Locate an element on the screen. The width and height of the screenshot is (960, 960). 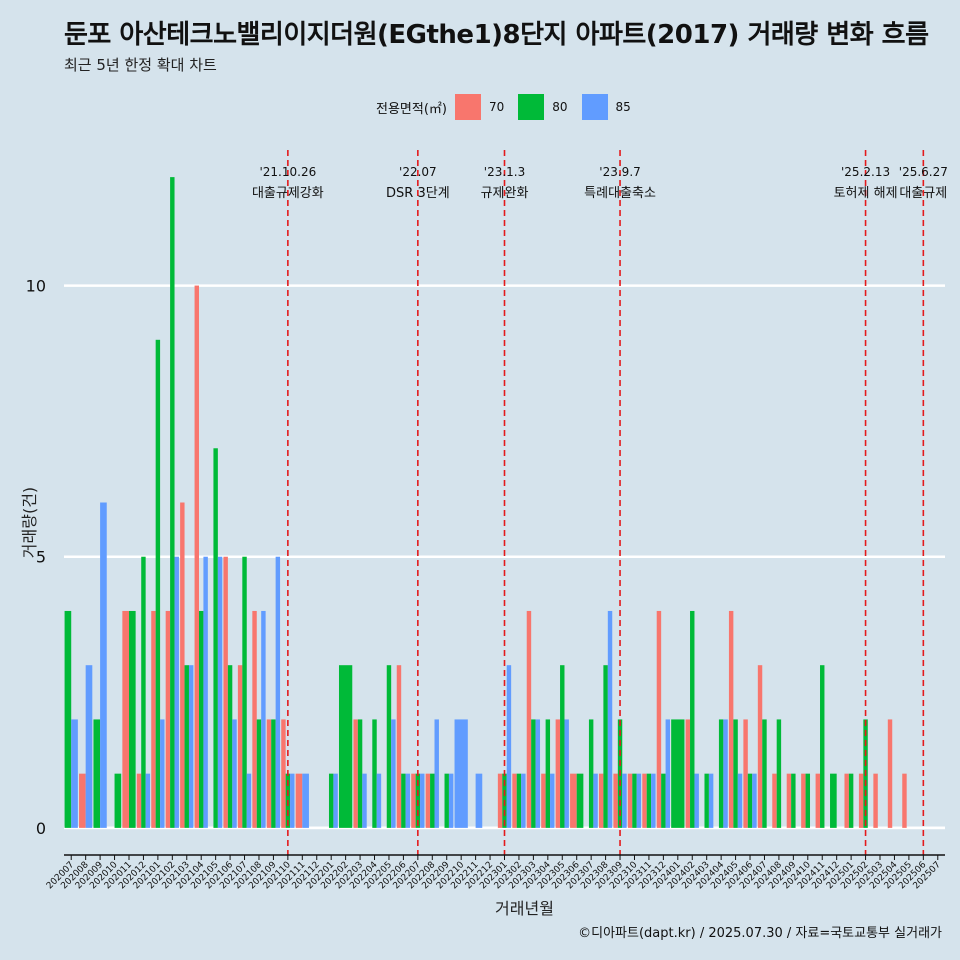
event-date-2: '23.1.3 is located at coordinates (504, 172).